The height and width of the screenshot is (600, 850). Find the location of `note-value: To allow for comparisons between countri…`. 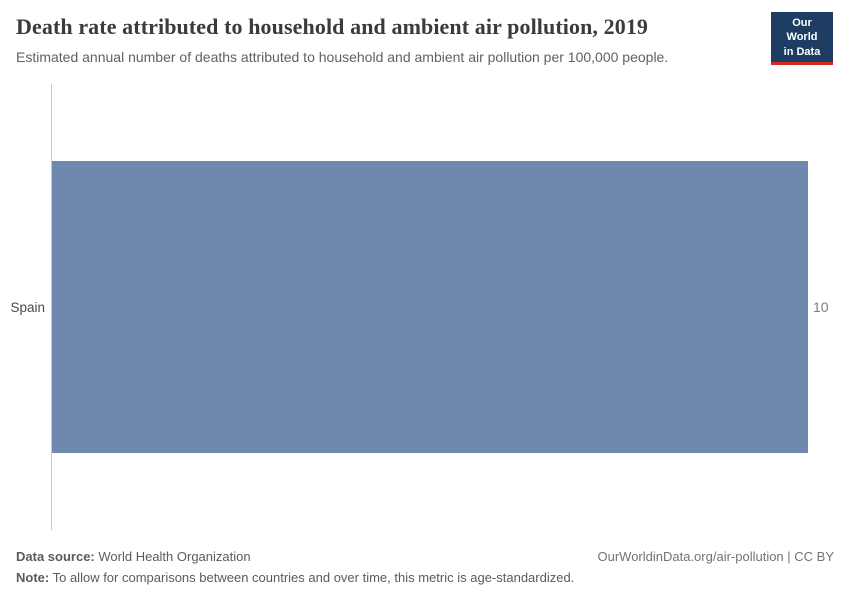

note-value: To allow for comparisons between countri… is located at coordinates (313, 577).